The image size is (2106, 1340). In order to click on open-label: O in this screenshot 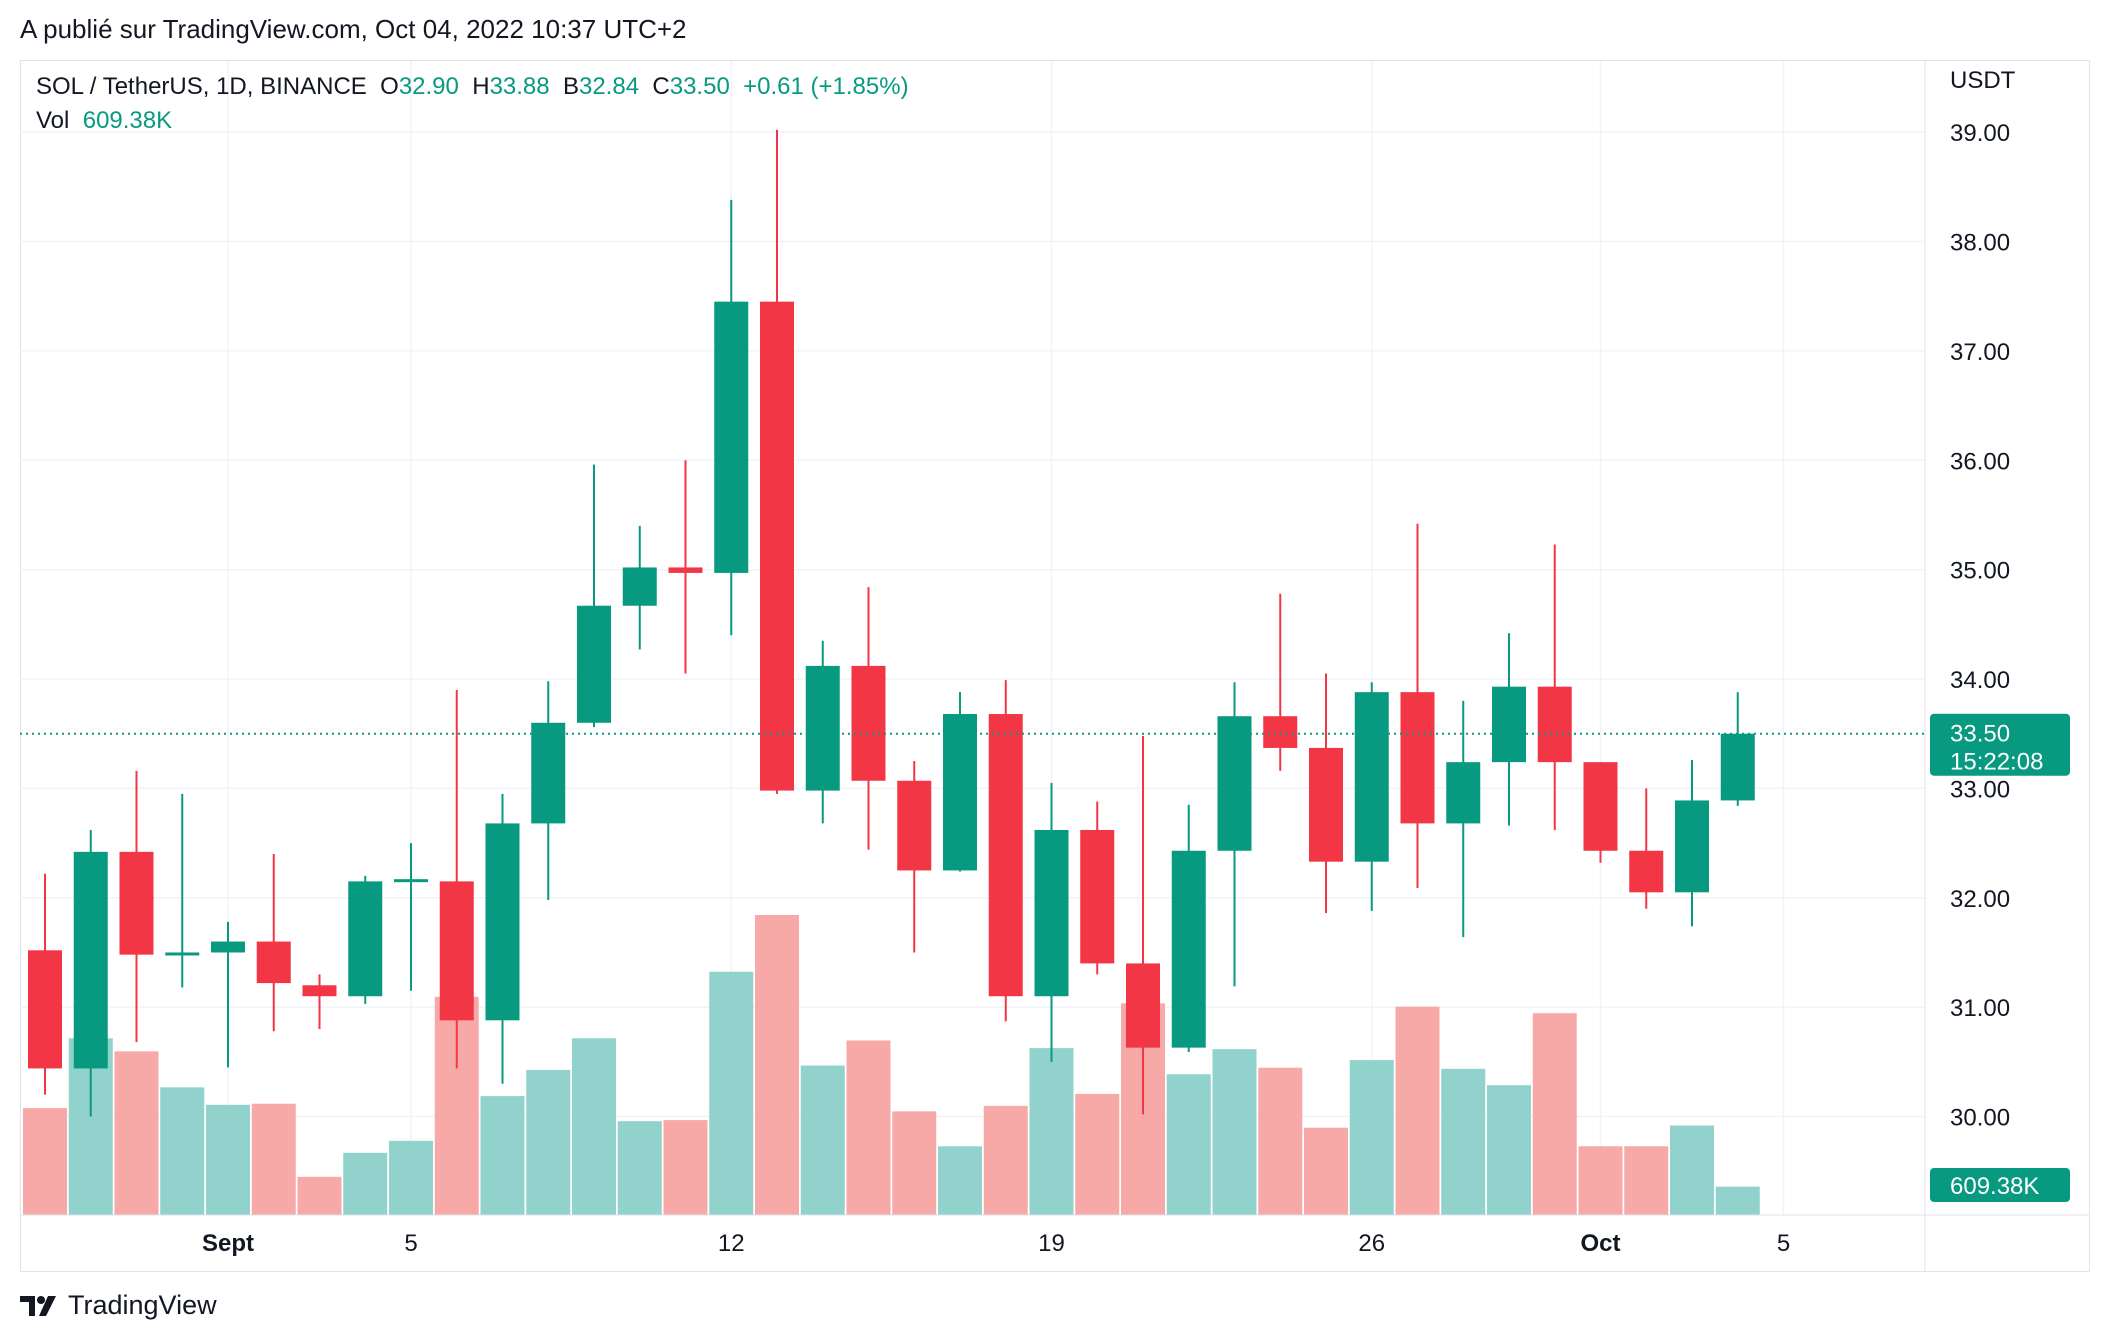, I will do `click(389, 86)`.